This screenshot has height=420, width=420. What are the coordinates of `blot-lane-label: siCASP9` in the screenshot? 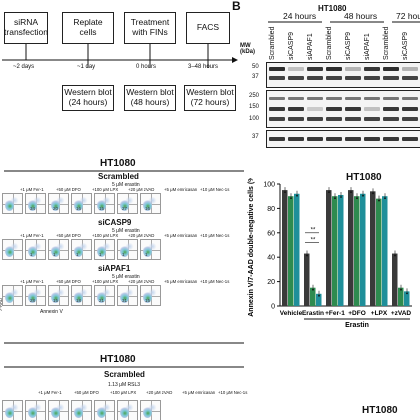 It's located at (291, 45).